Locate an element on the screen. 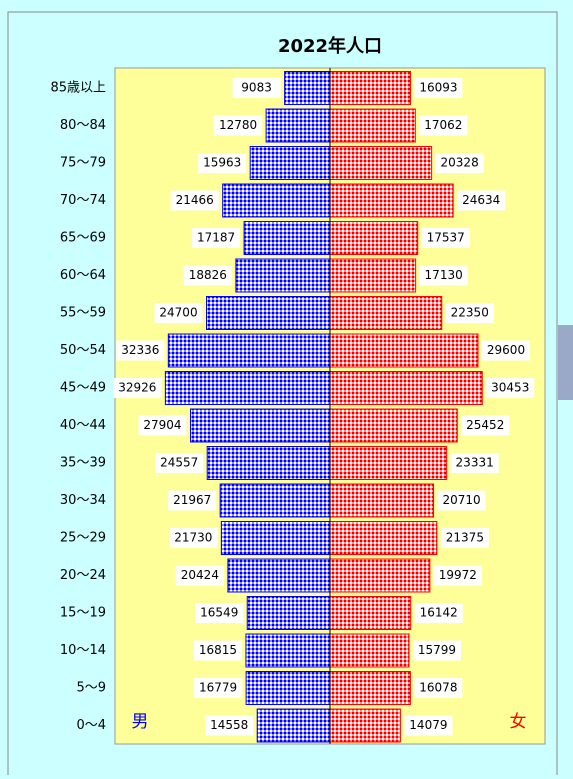  chart-title: 2022年人口 is located at coordinates (330, 46).